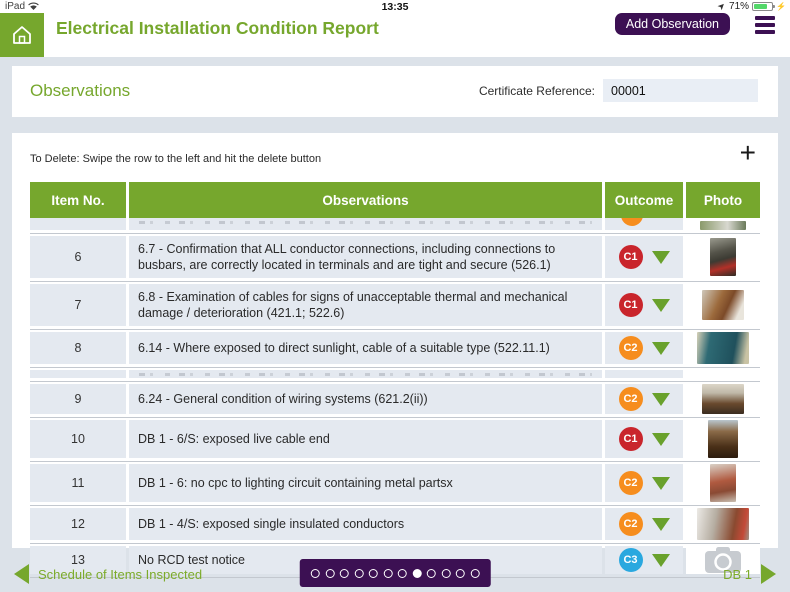 This screenshot has width=790, height=592. Describe the element at coordinates (80, 90) in the screenshot. I see `section-title: Observations` at that location.